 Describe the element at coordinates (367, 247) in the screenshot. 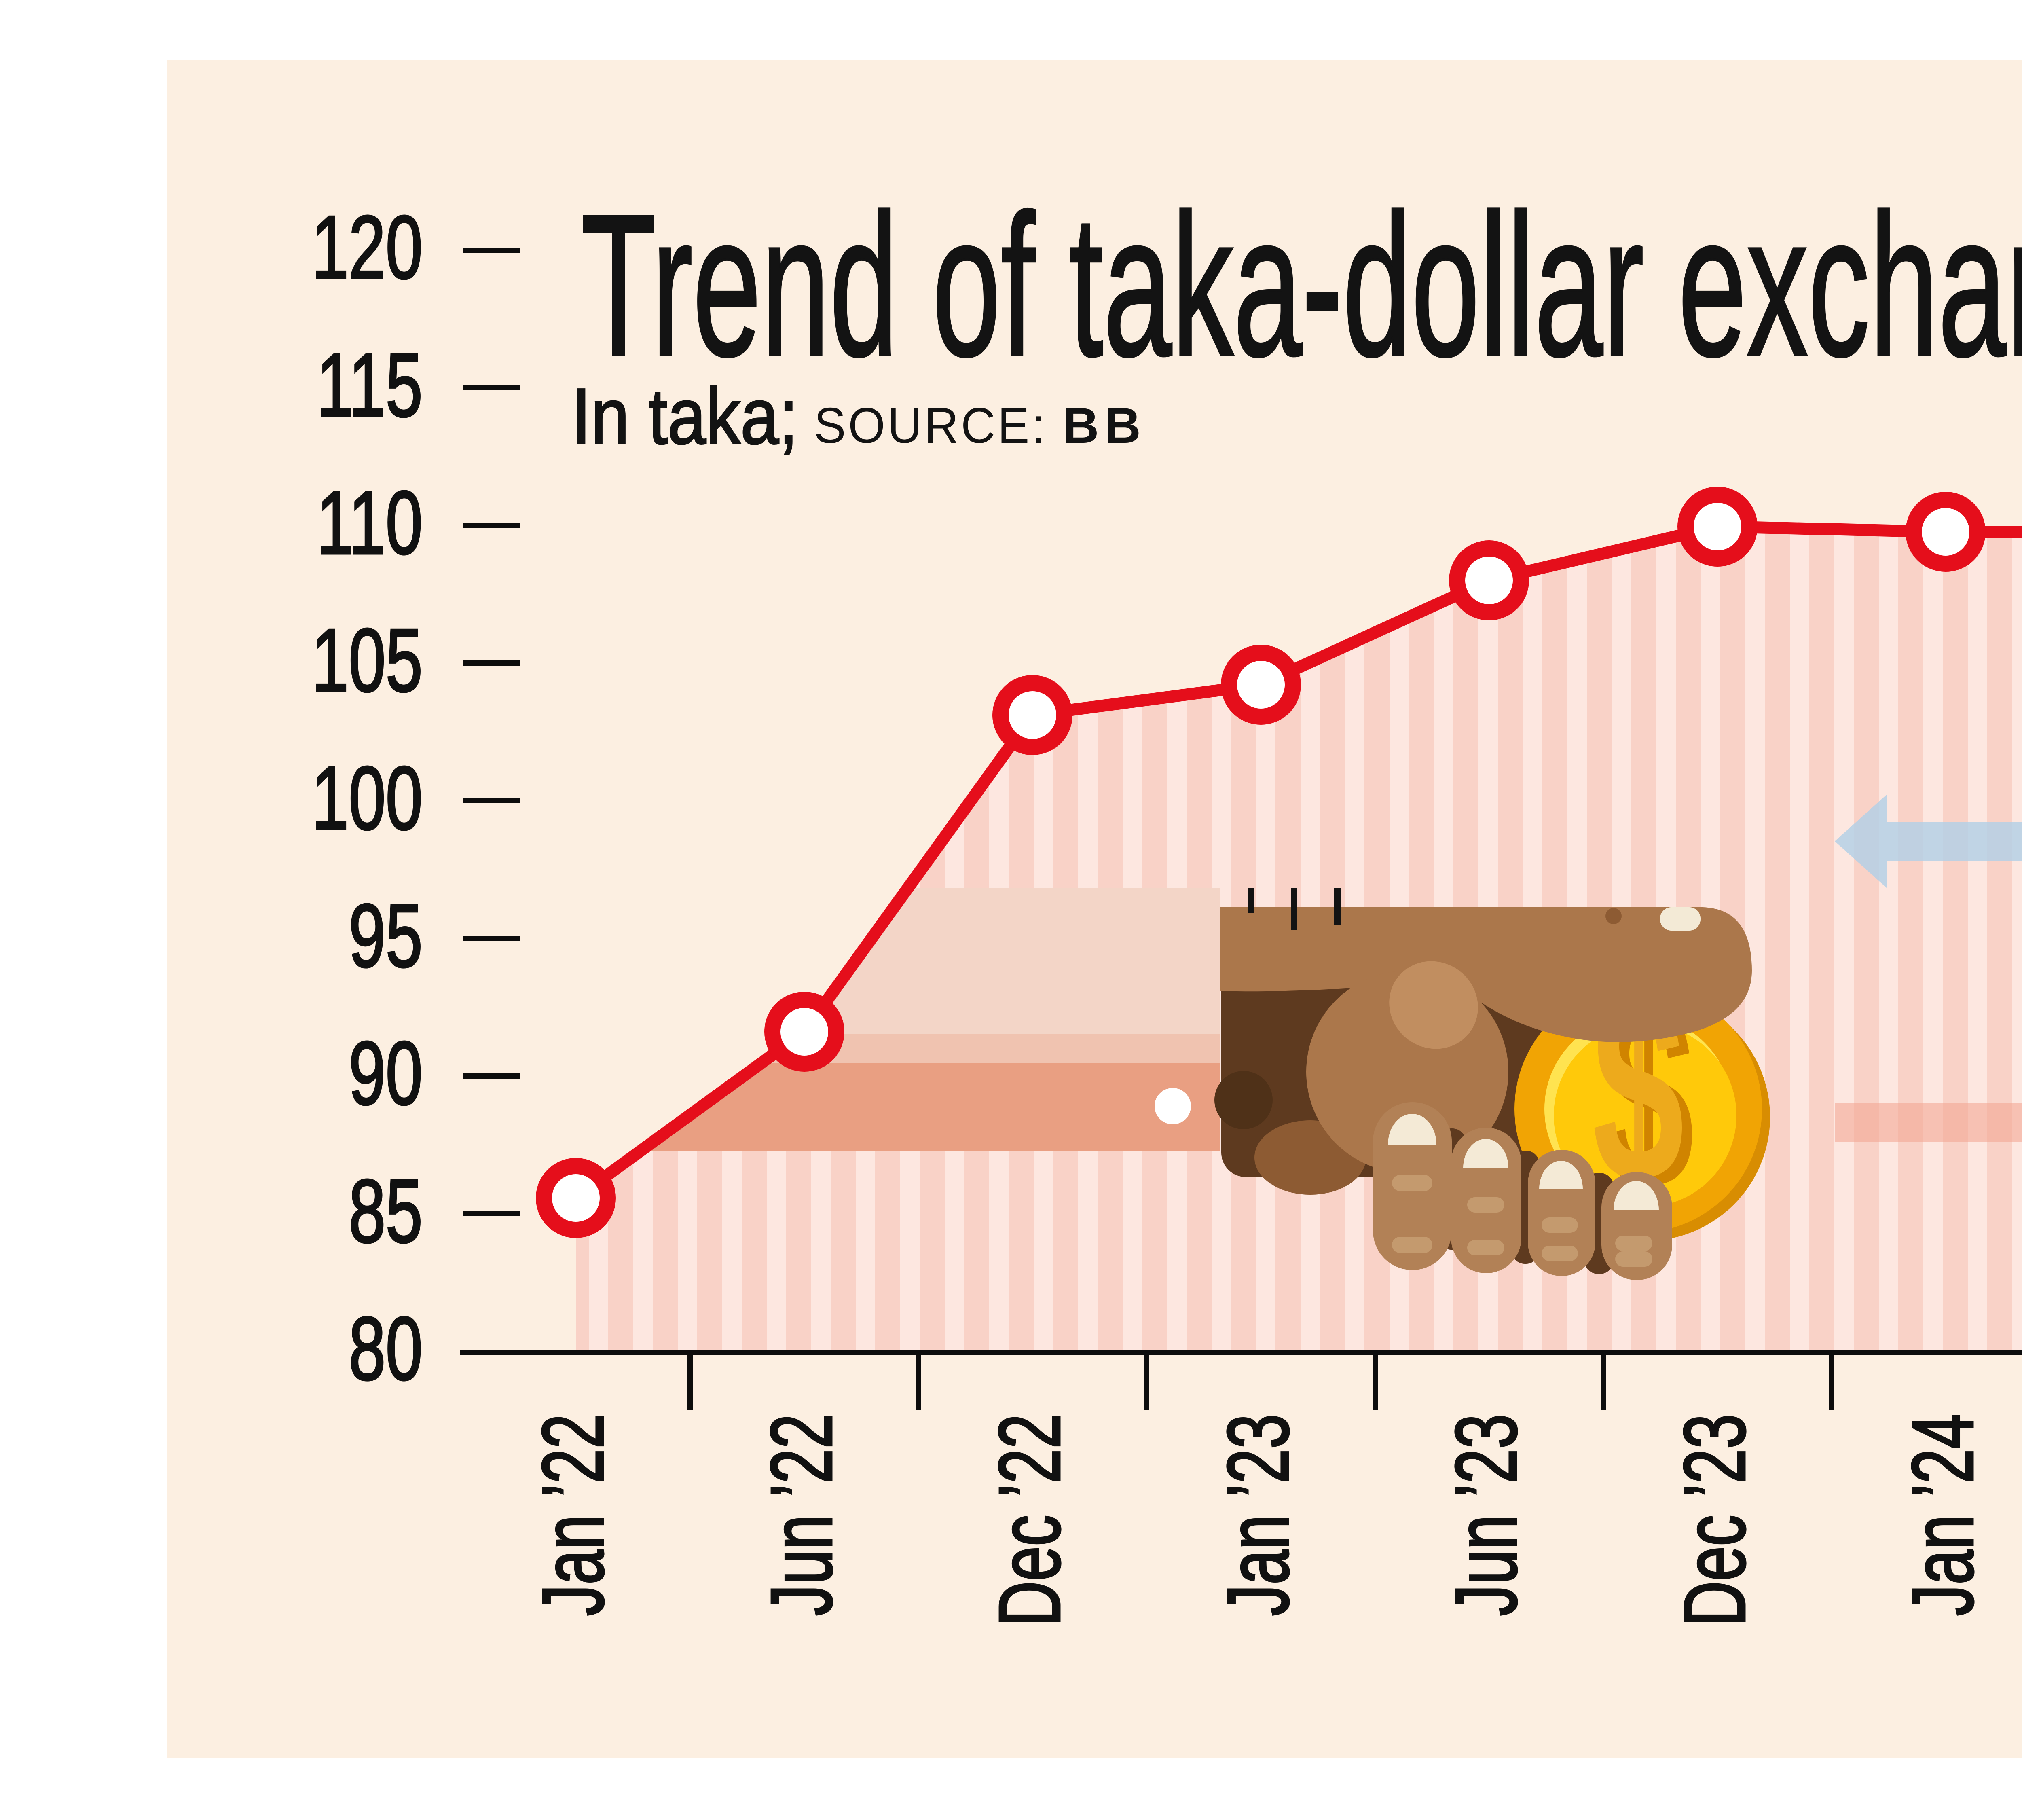

I see `svg-text: 120` at that location.